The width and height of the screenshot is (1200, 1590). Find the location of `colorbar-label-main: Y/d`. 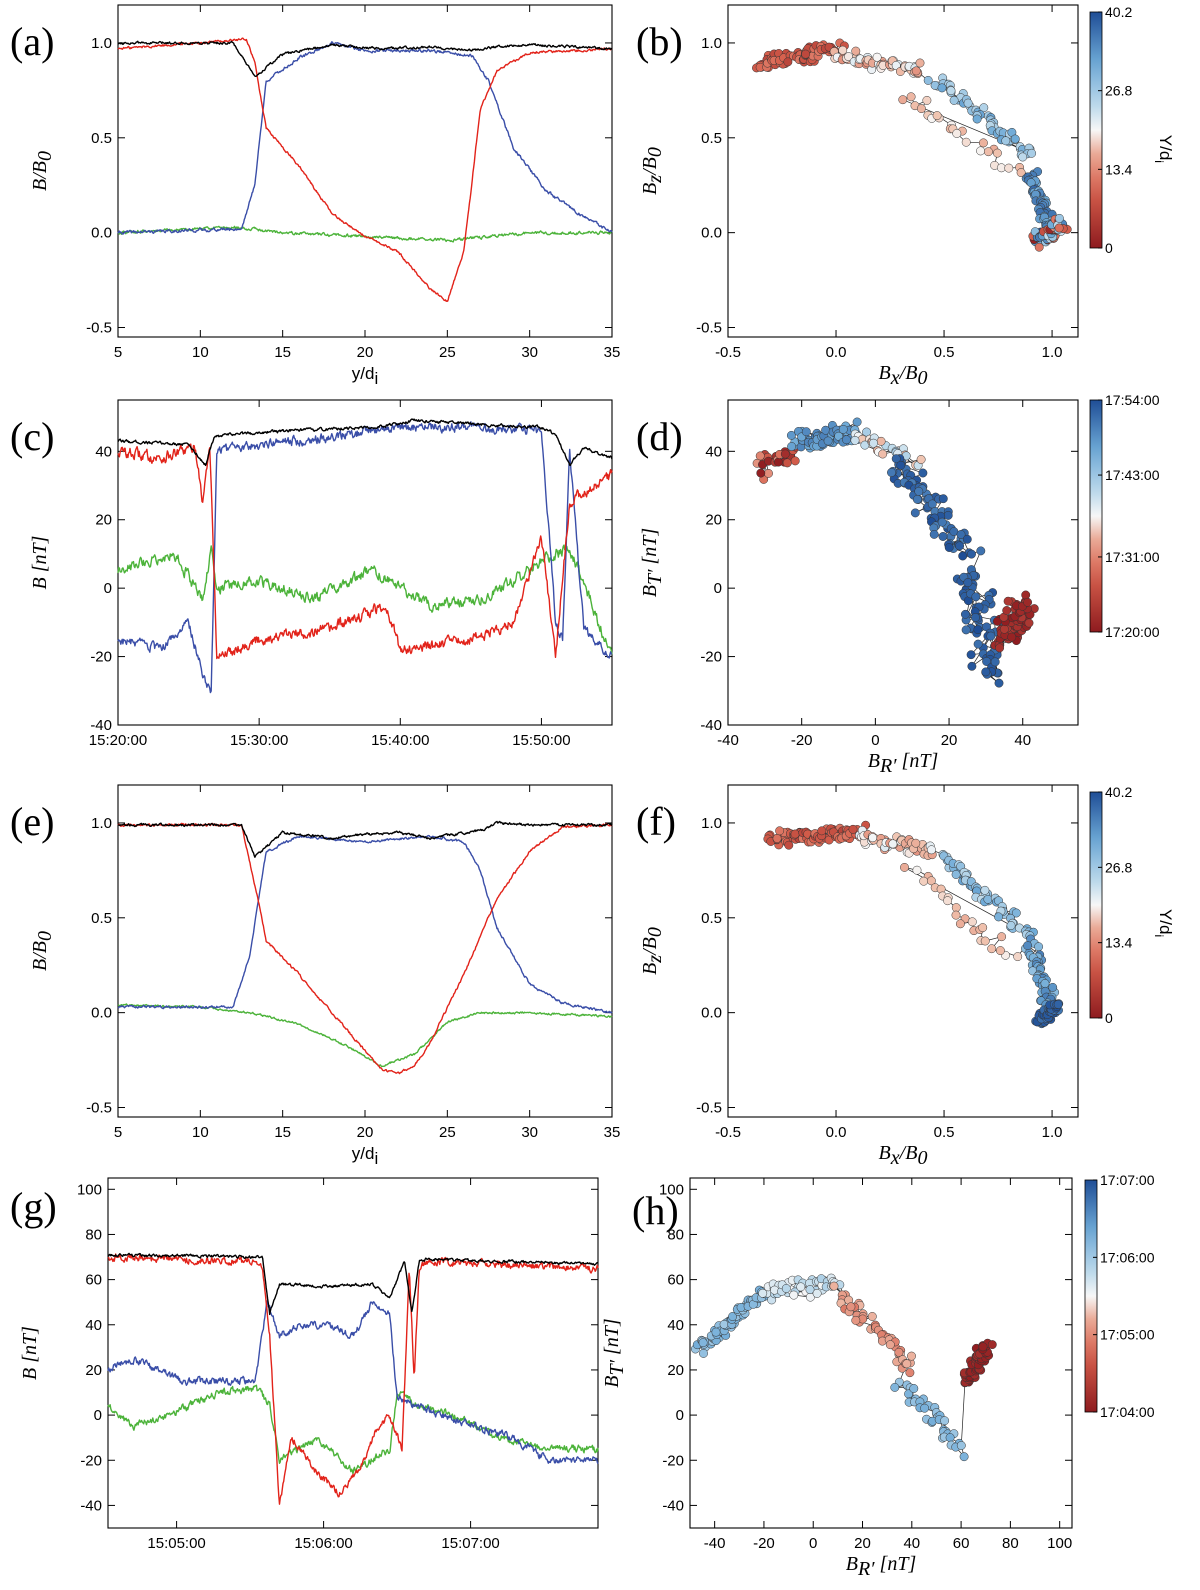

colorbar-label-main: Y/d is located at coordinates (1165, 148).